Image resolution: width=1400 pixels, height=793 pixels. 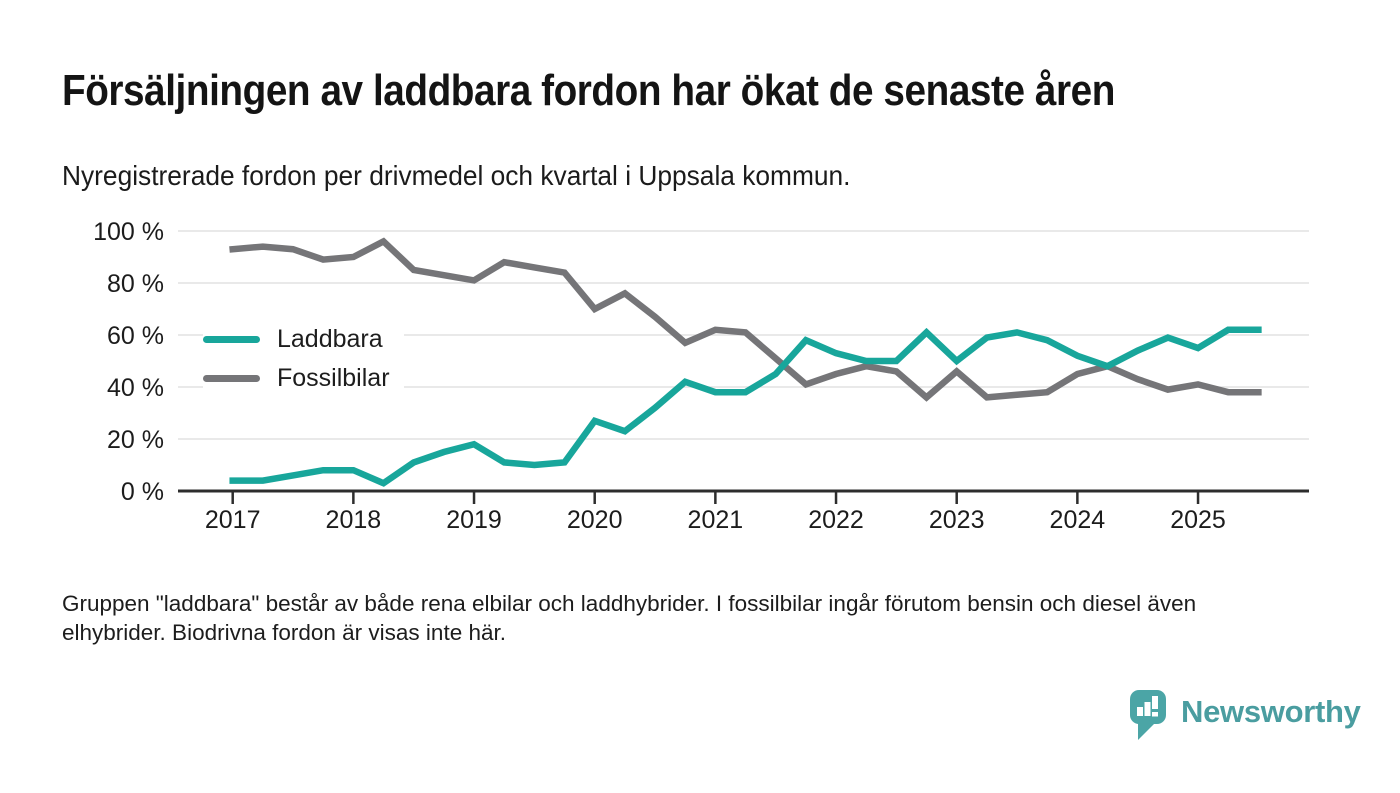 What do you see at coordinates (128, 232) in the screenshot?
I see `y-axis-label-100: 100 %` at bounding box center [128, 232].